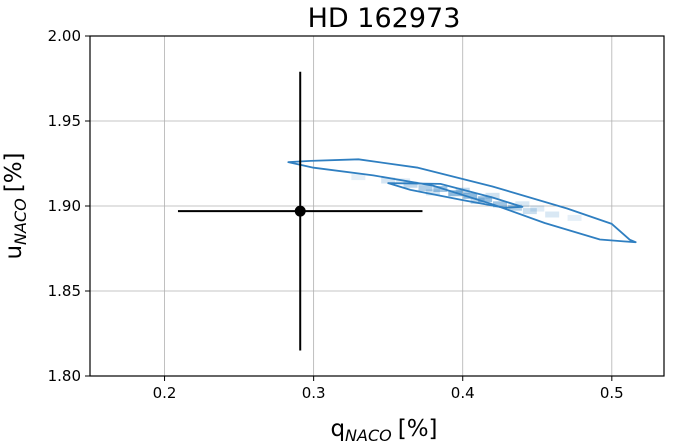  I want to click on x-tick-label: 0.3, so click(314, 393).